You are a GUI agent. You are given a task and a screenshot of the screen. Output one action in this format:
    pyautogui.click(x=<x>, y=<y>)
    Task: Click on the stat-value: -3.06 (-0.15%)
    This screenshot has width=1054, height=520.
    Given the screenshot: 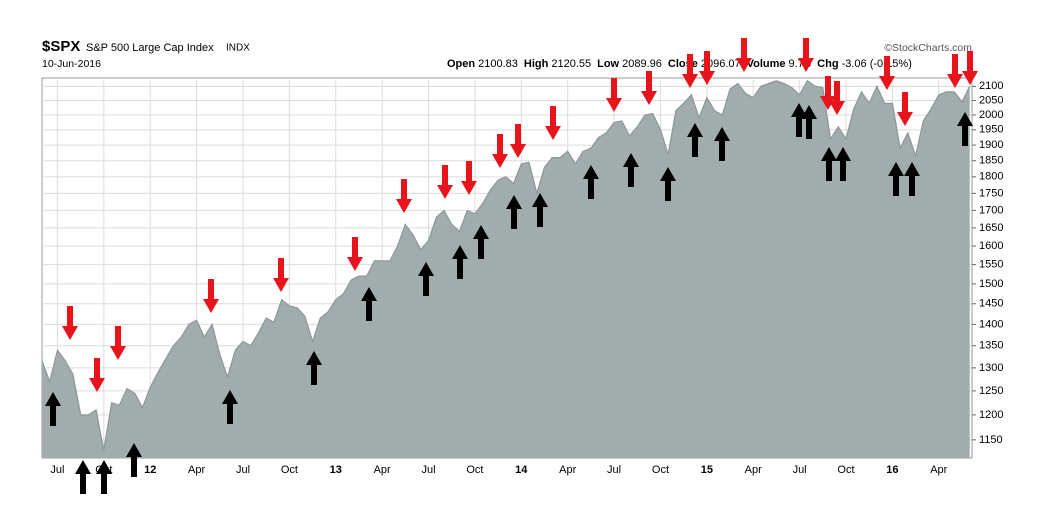 What is the action you would take?
    pyautogui.click(x=877, y=64)
    